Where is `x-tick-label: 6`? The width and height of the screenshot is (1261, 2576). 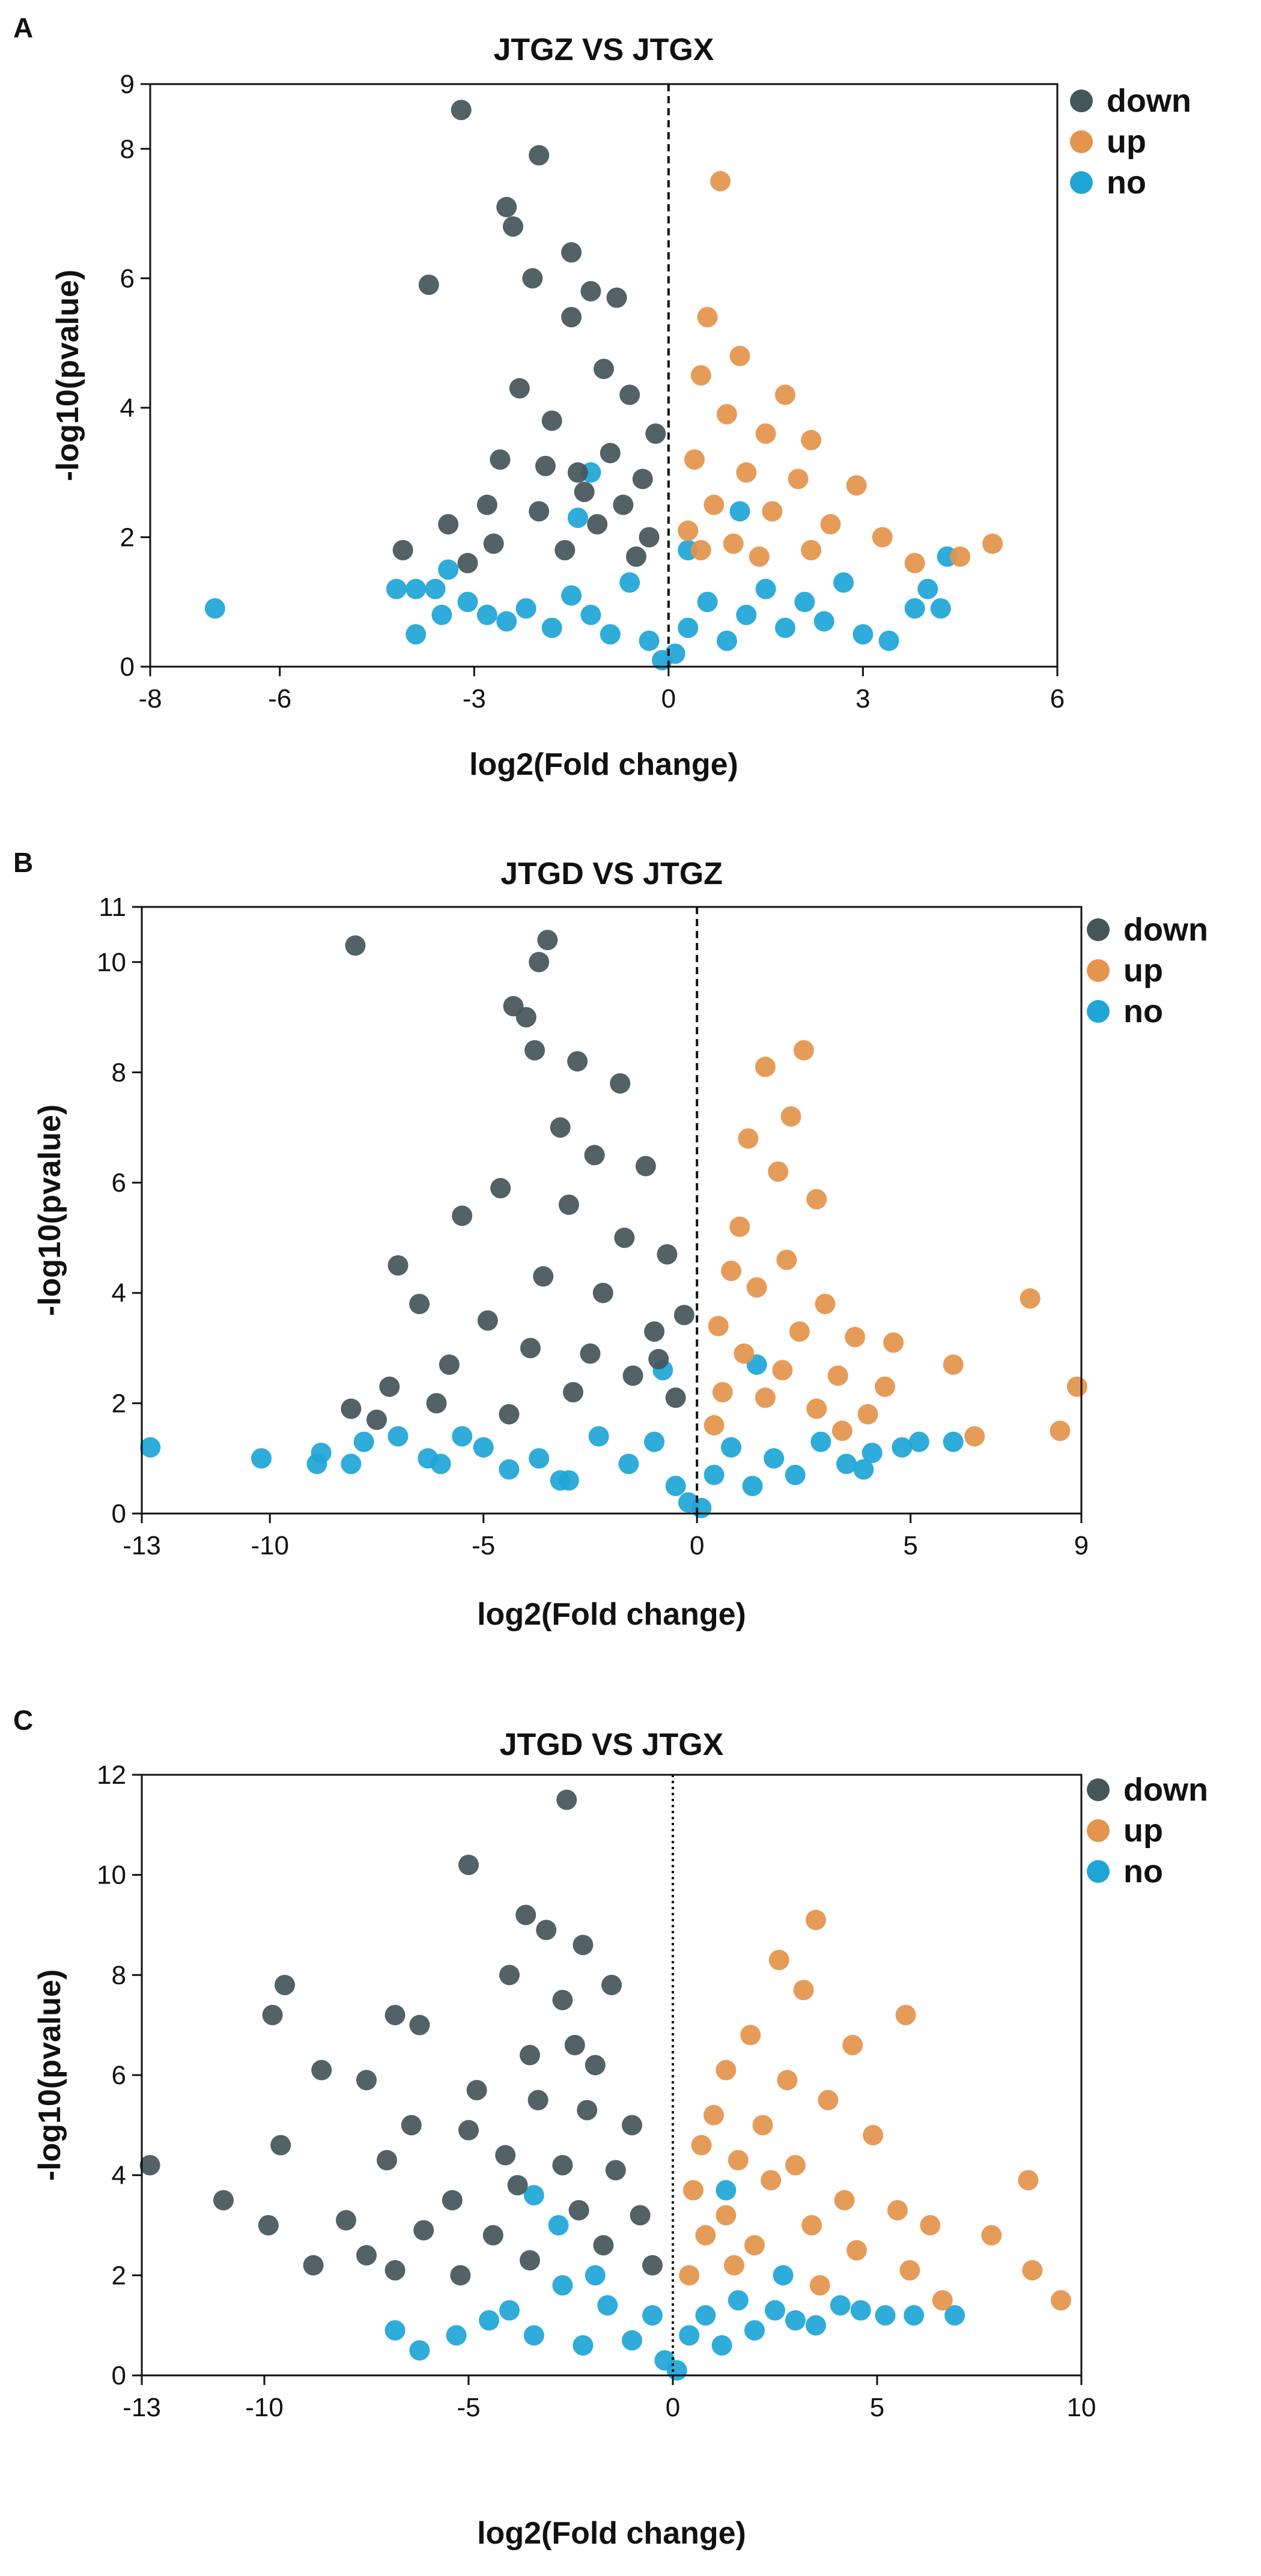 x-tick-label: 6 is located at coordinates (1057, 699).